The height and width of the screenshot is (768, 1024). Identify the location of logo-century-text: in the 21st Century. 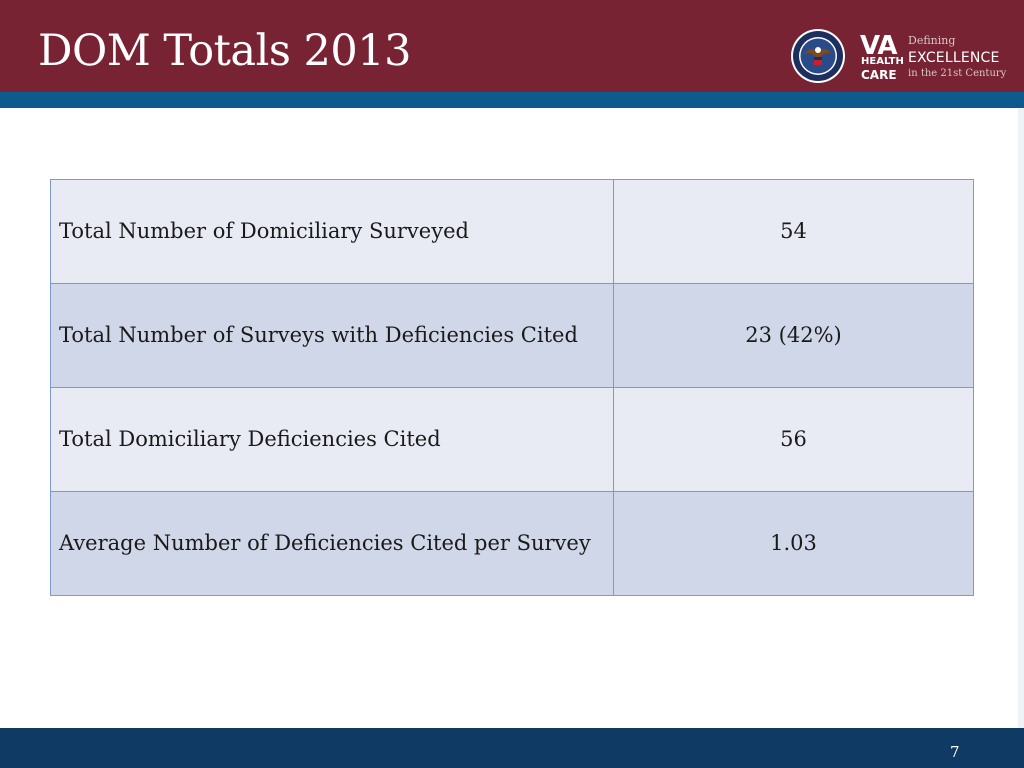
(957, 73).